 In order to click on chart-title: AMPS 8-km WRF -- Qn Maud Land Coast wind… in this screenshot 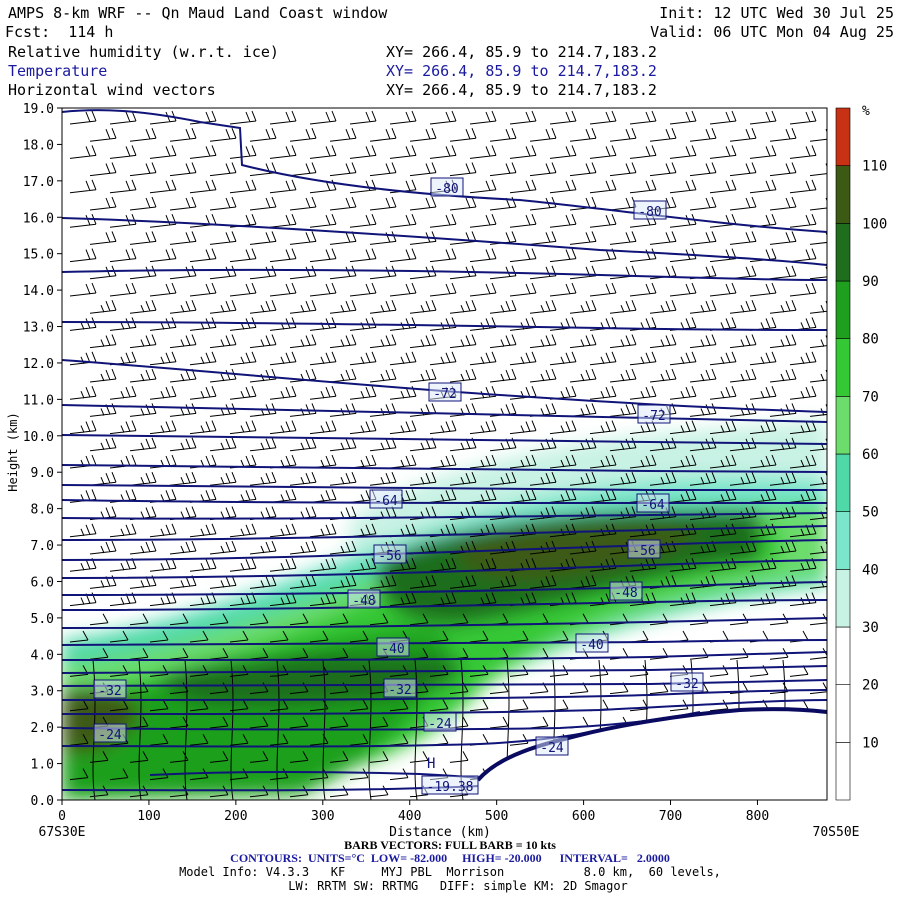, I will do `click(198, 13)`.